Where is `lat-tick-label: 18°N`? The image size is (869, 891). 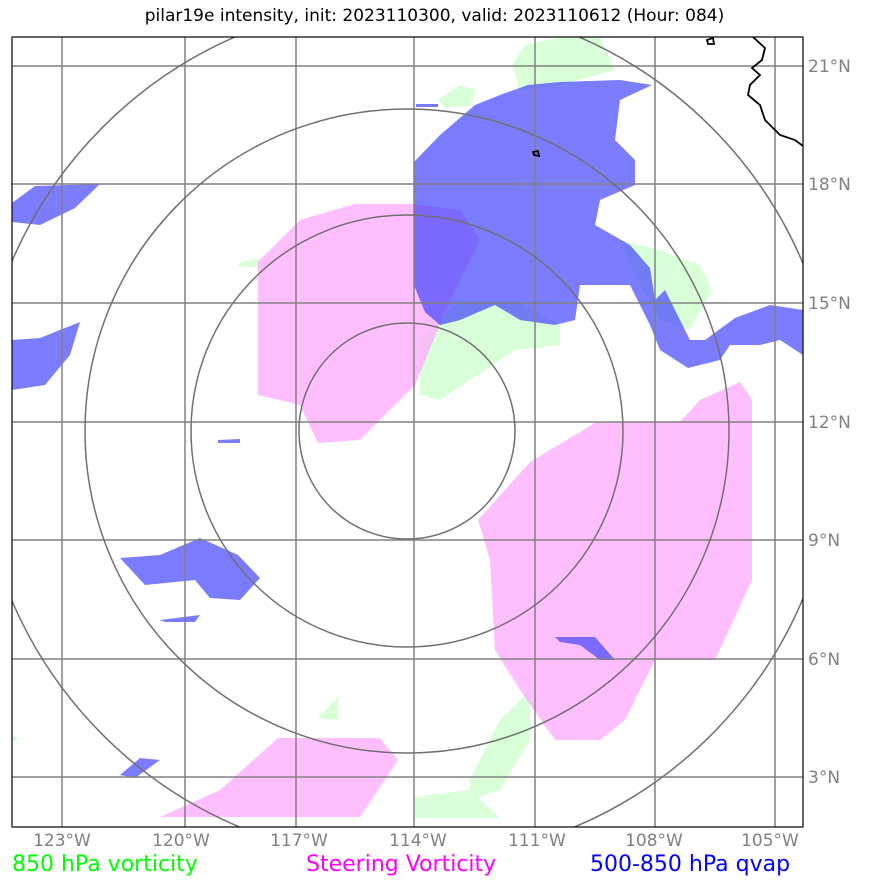 lat-tick-label: 18°N is located at coordinates (829, 185).